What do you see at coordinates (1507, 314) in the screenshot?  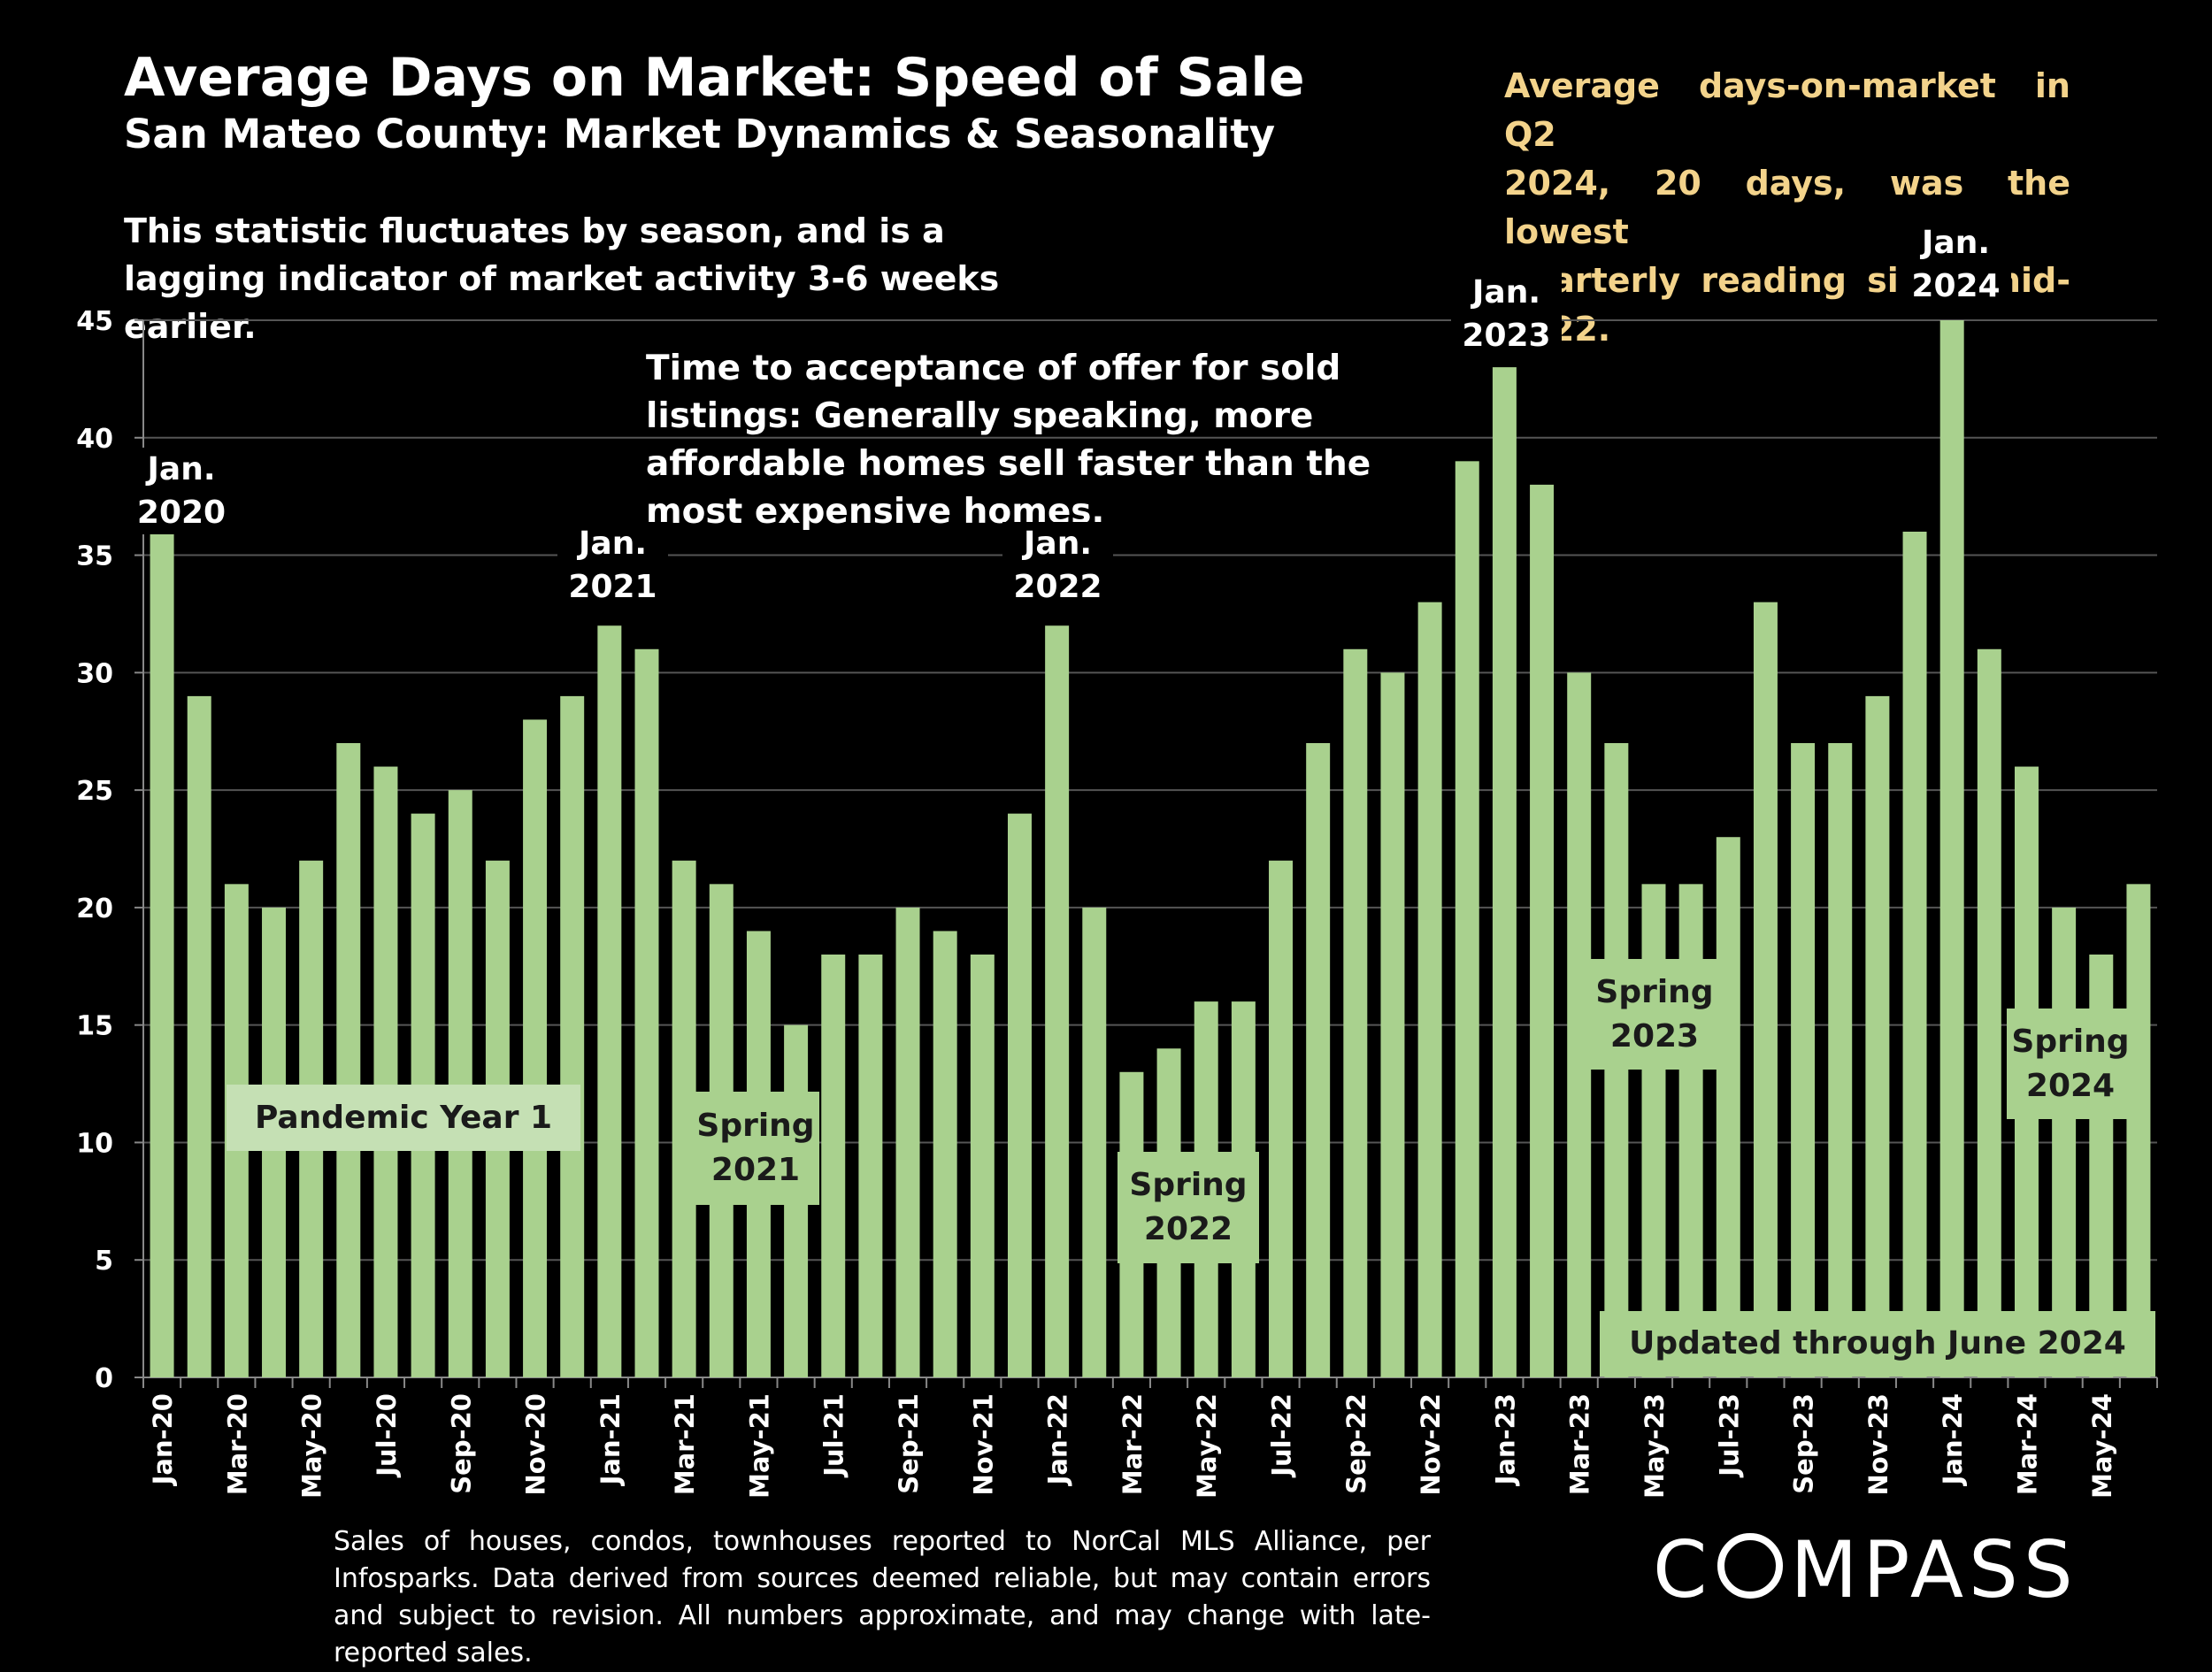 I see `label-jan-2023: Jan. 2023` at bounding box center [1507, 314].